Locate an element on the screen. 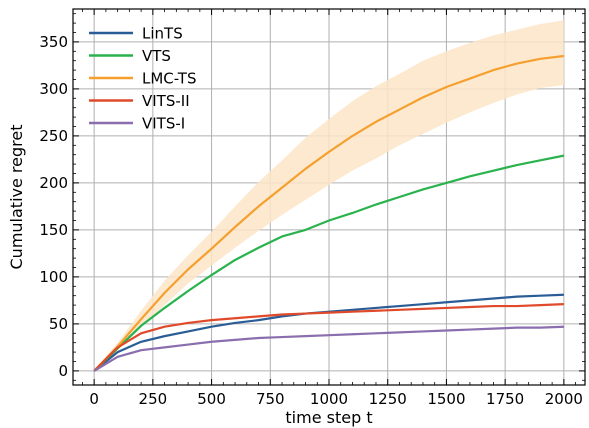 This screenshot has width=589, height=428. y-tick-label: 0 is located at coordinates (63, 371).